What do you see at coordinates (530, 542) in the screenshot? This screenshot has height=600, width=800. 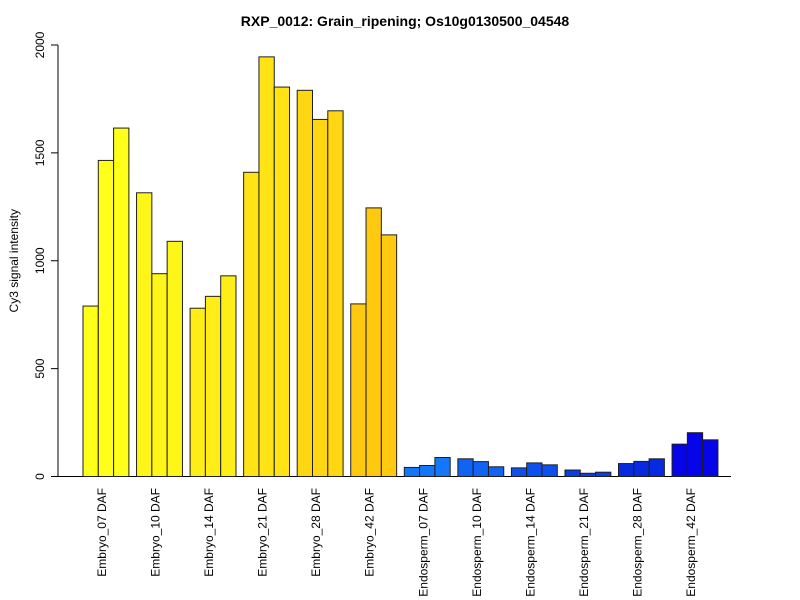 I see `x-group-label: Endosperm_14 DAF` at bounding box center [530, 542].